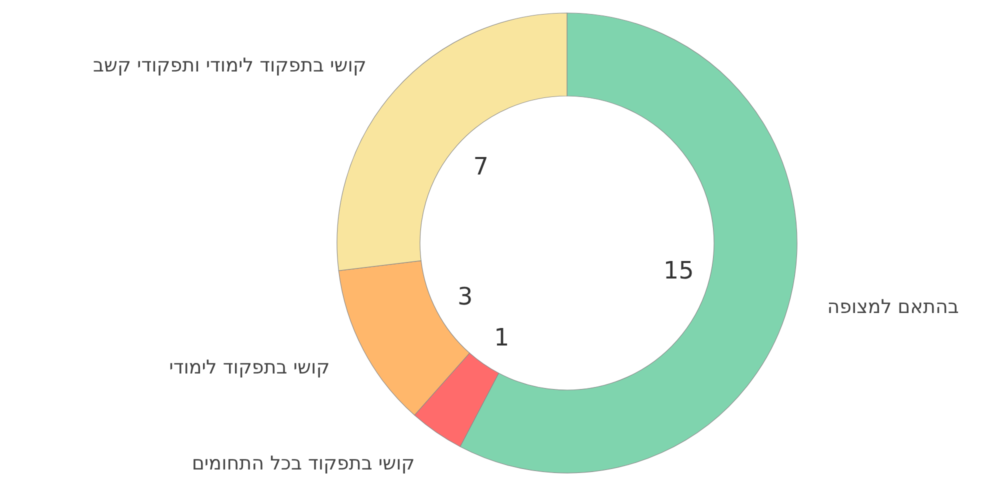 This screenshot has height=482, width=993. What do you see at coordinates (678, 270) in the screenshot?
I see `data-label: 15` at bounding box center [678, 270].